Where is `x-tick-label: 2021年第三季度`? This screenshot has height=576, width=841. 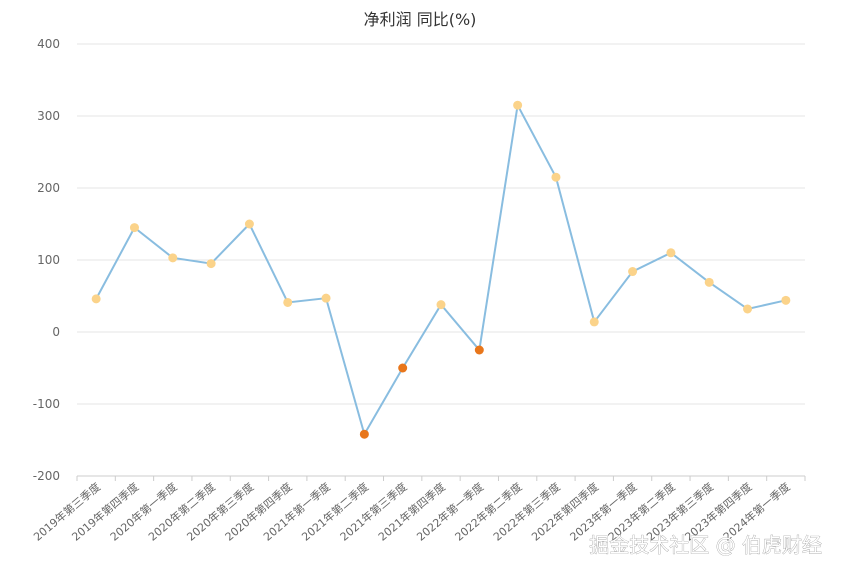 x-tick-label: 2021年第三季度 is located at coordinates (373, 512).